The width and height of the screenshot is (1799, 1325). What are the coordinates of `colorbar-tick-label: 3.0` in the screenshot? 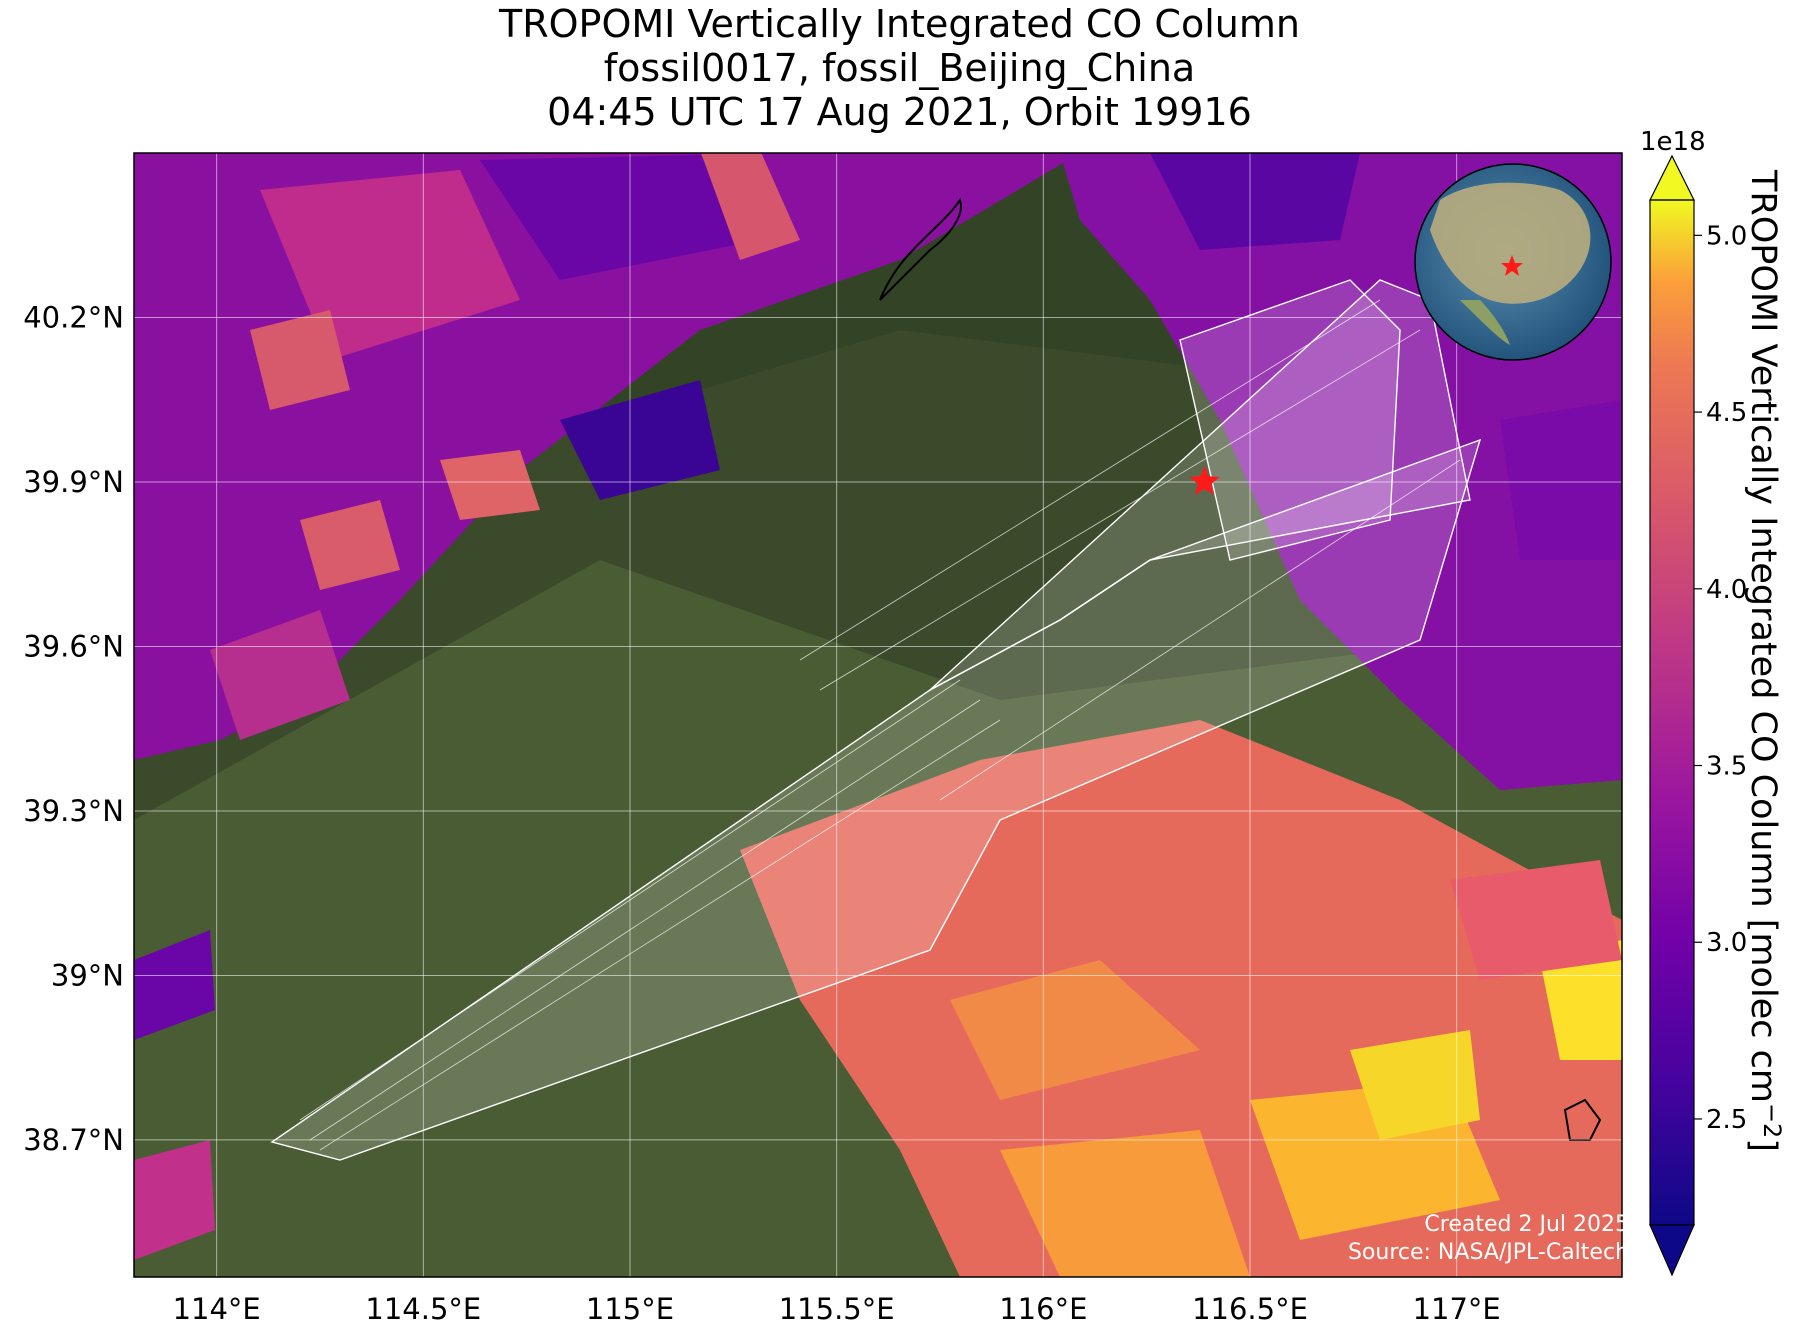 It's located at (1726, 943).